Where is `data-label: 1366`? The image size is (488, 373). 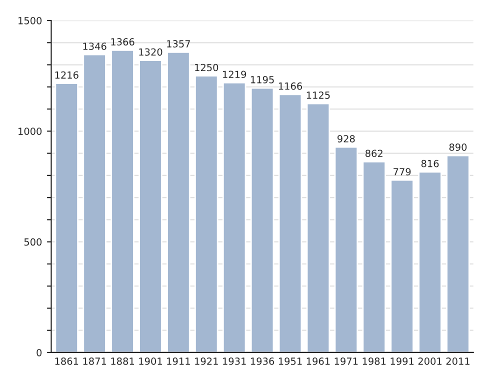
data-label: 1366 is located at coordinates (122, 42).